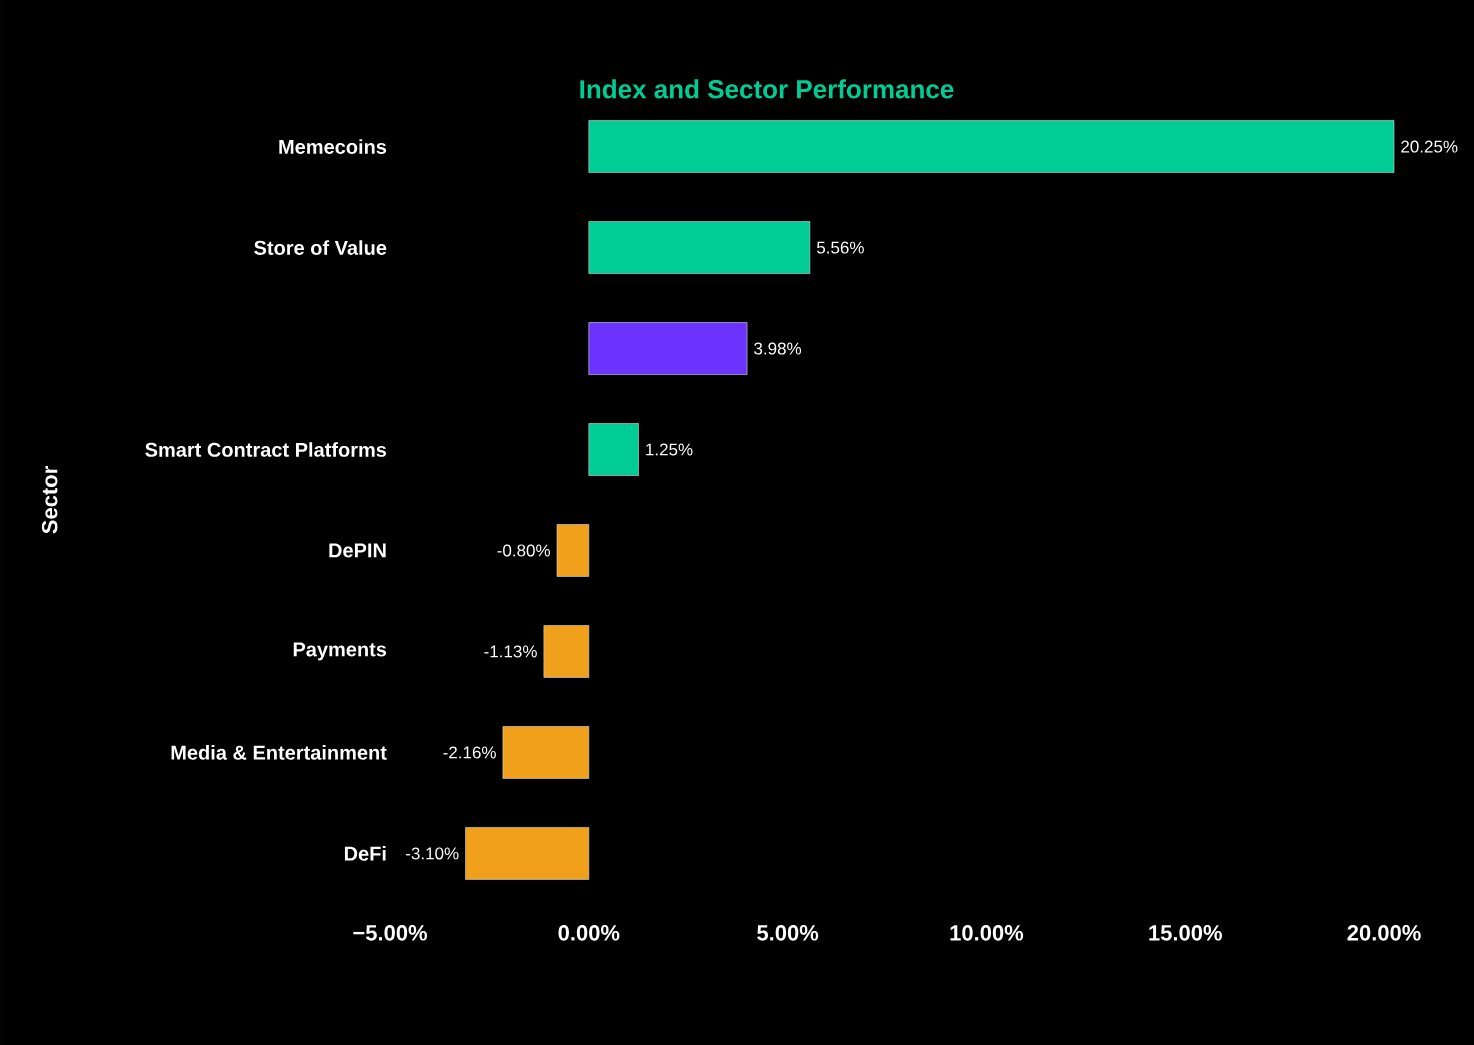 This screenshot has height=1045, width=1474. Describe the element at coordinates (320, 247) in the screenshot. I see `y-tick-label: Store of Value` at that location.